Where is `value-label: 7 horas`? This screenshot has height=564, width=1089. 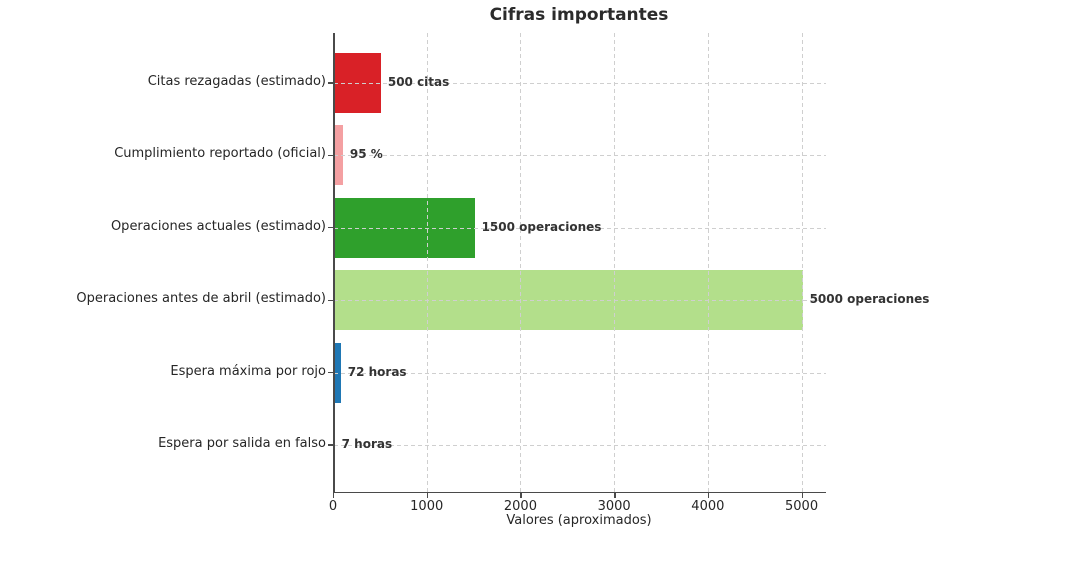
value-label: 7 horas is located at coordinates (367, 444).